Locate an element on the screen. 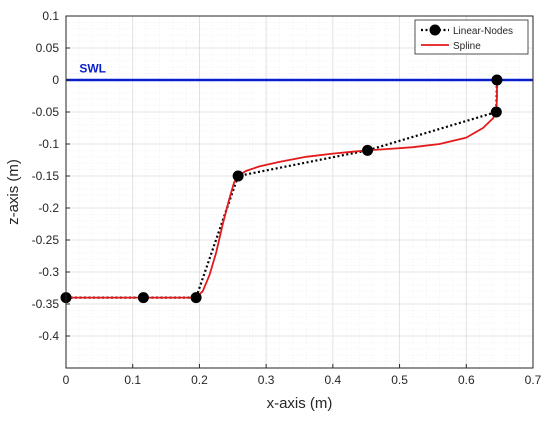 Image resolution: width=550 pixels, height=421 pixels. annotations: SWL is located at coordinates (92, 69).